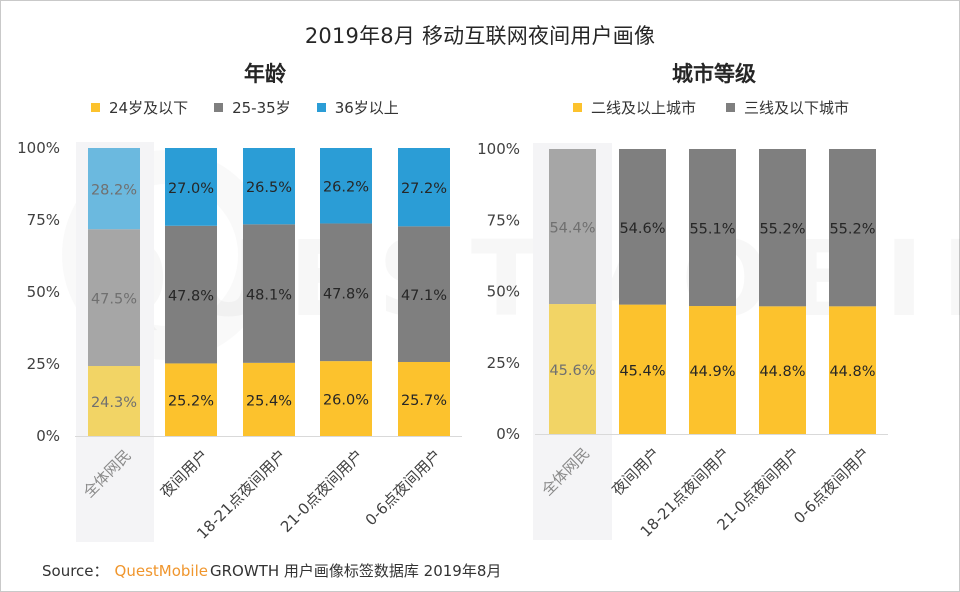  Describe the element at coordinates (480, 36) in the screenshot. I see `main-title: 2019年8月 移动互联网夜间用户画像` at that location.